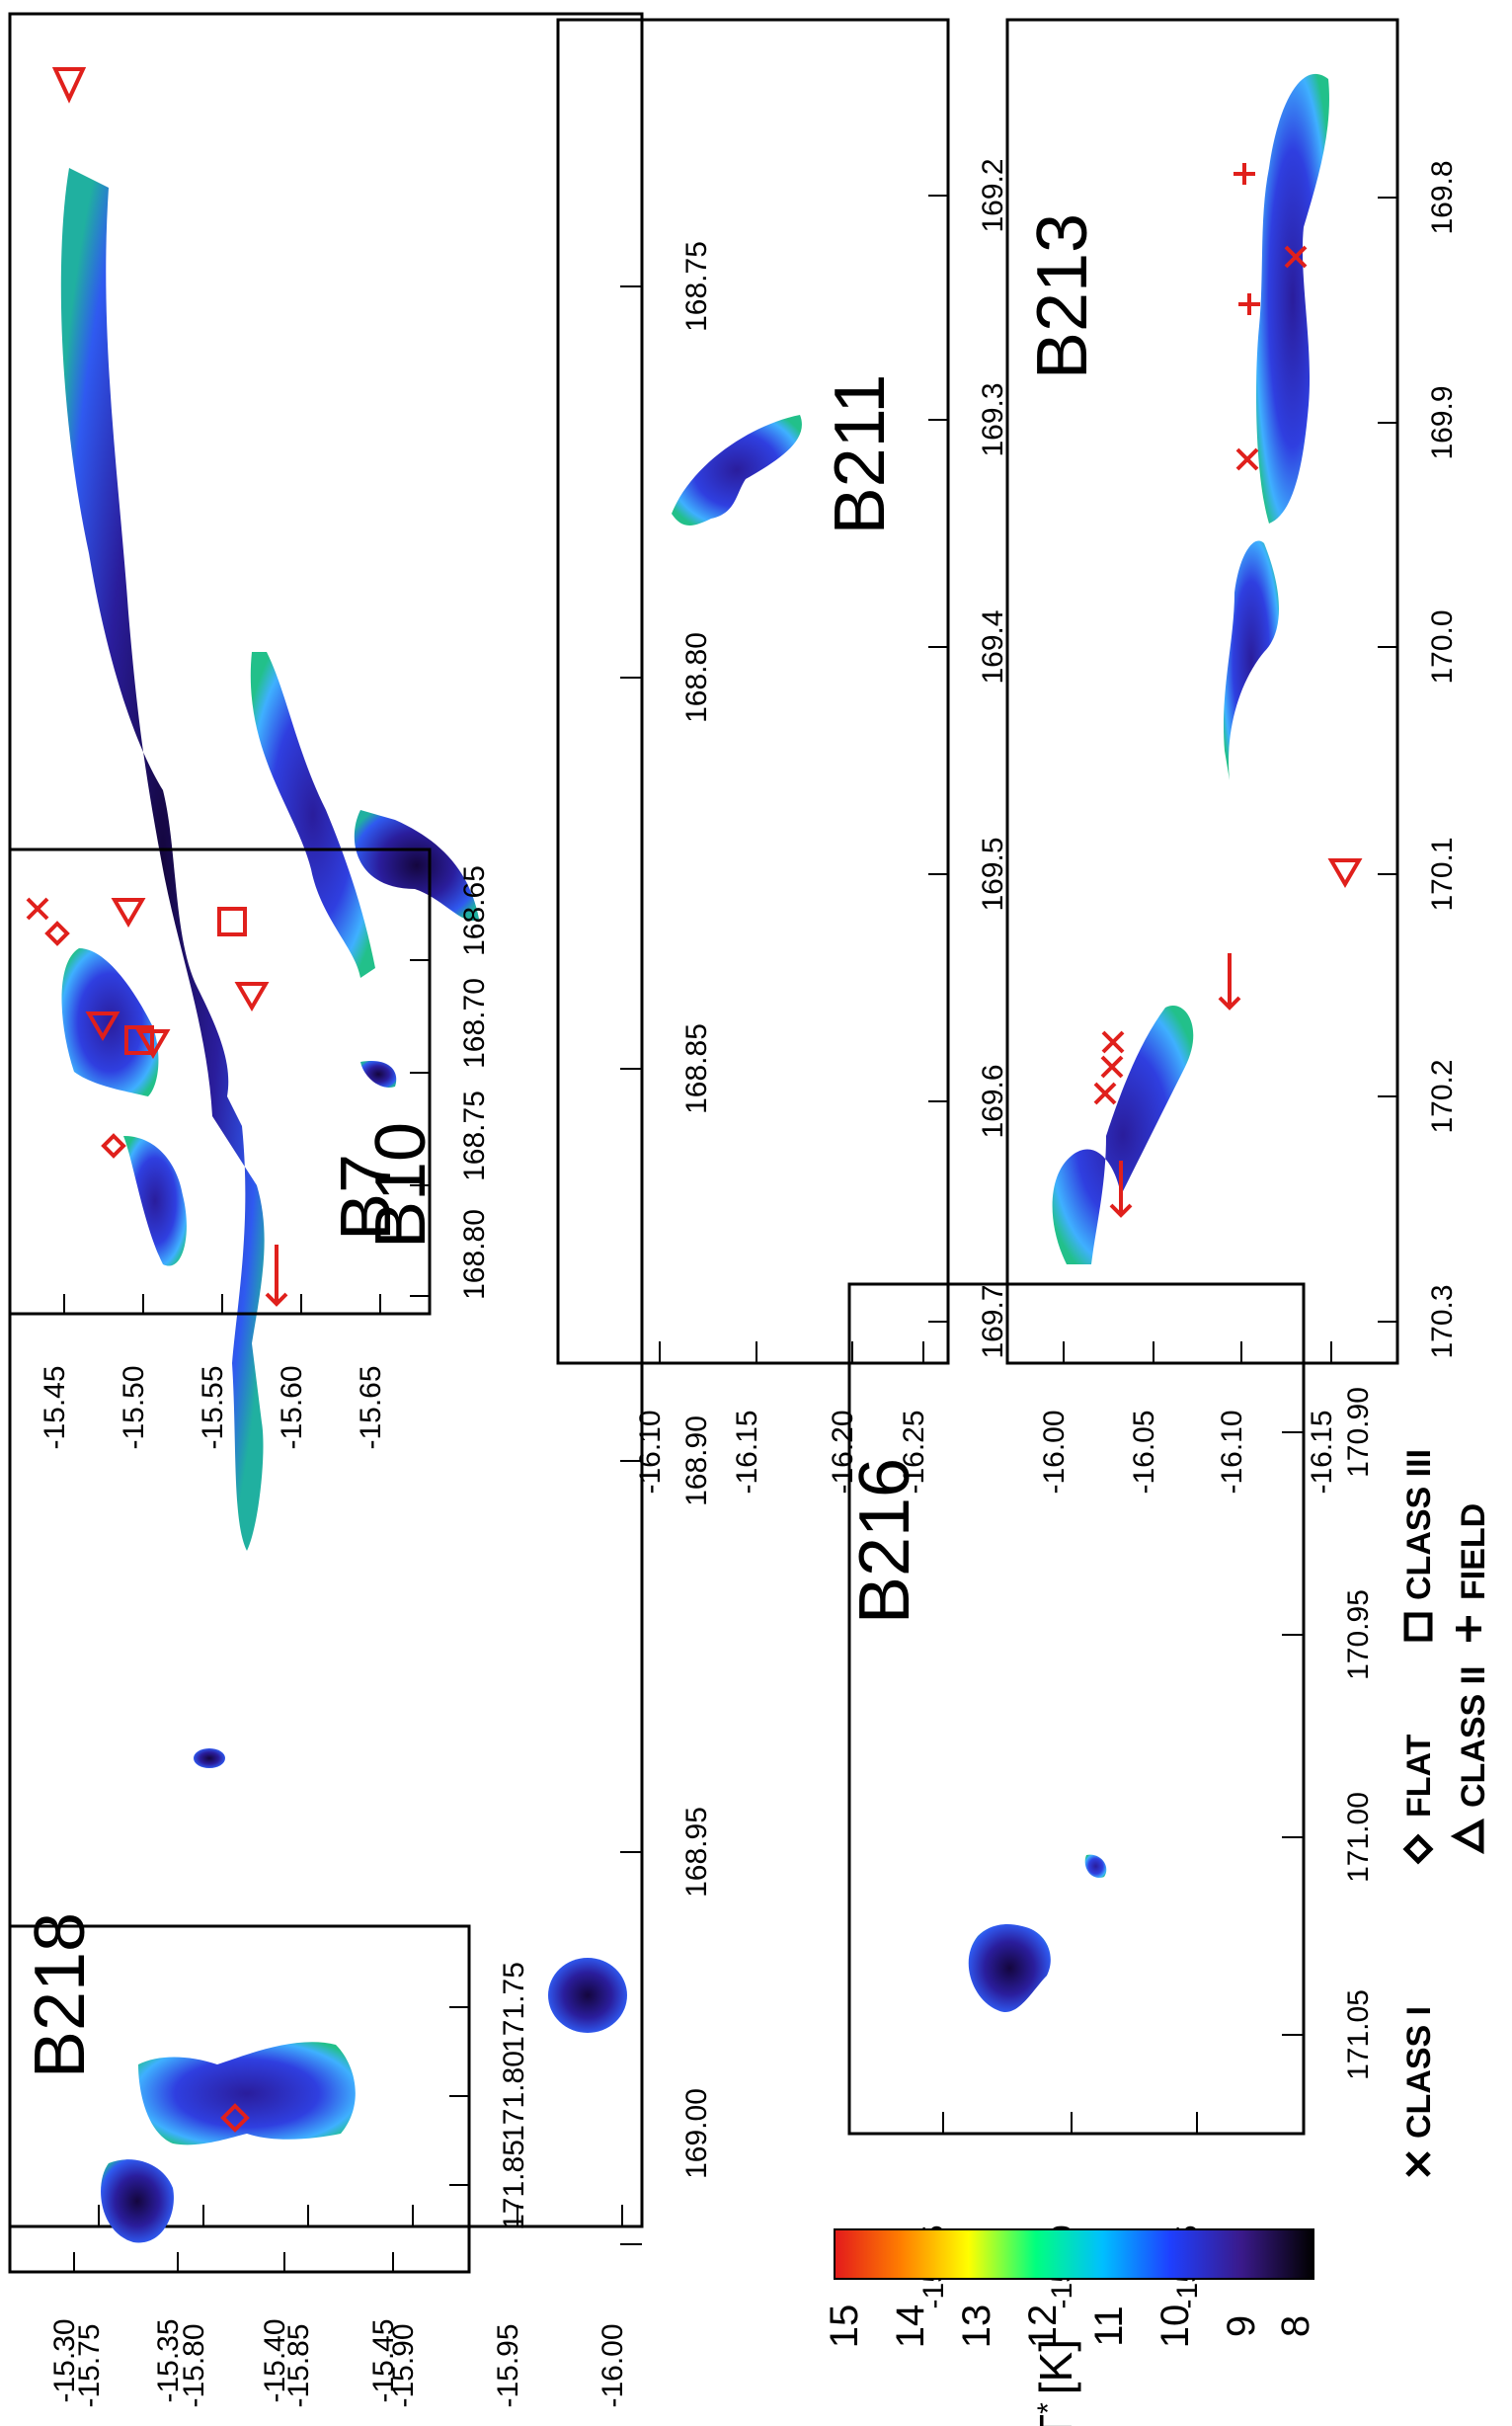 The height and width of the screenshot is (2426, 1512). What do you see at coordinates (139, 1040) in the screenshot?
I see `class-iii-square-marker` at bounding box center [139, 1040].